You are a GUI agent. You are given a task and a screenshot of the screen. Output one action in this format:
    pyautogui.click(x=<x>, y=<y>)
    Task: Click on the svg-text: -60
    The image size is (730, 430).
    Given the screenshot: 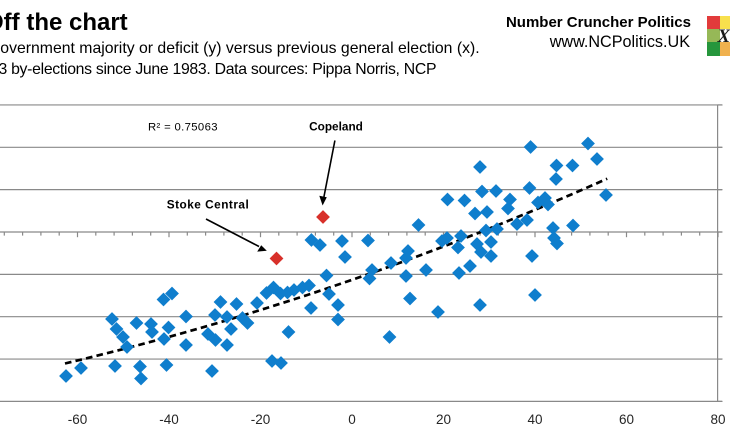 What is the action you would take?
    pyautogui.click(x=78, y=419)
    